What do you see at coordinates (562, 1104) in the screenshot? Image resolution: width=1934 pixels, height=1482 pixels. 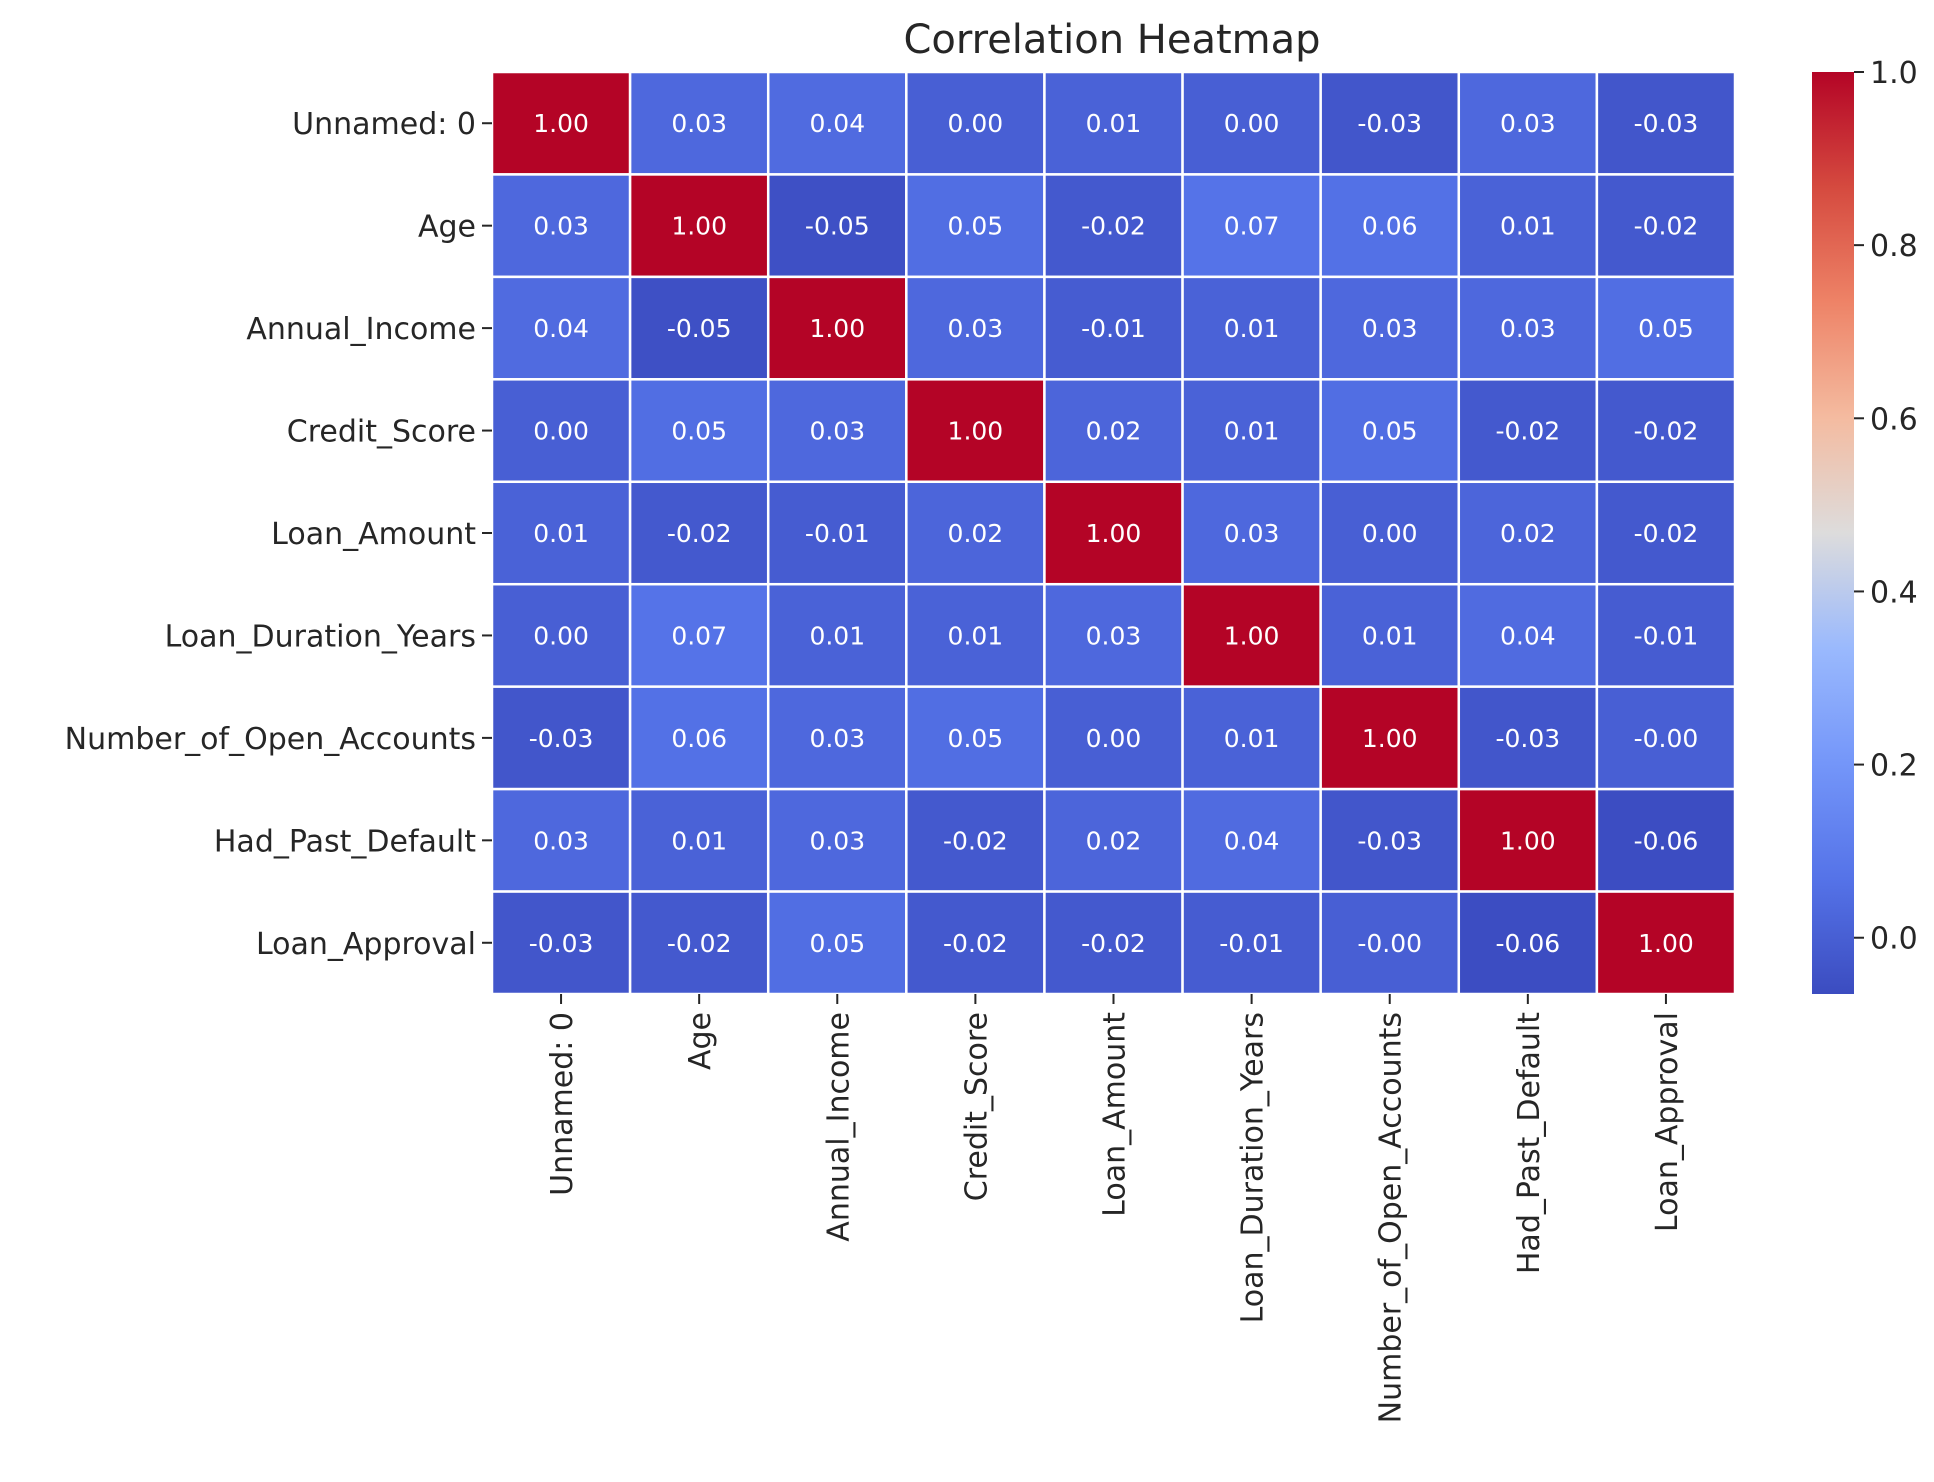 I see `x-tick-label: Unnamed: 0` at bounding box center [562, 1104].